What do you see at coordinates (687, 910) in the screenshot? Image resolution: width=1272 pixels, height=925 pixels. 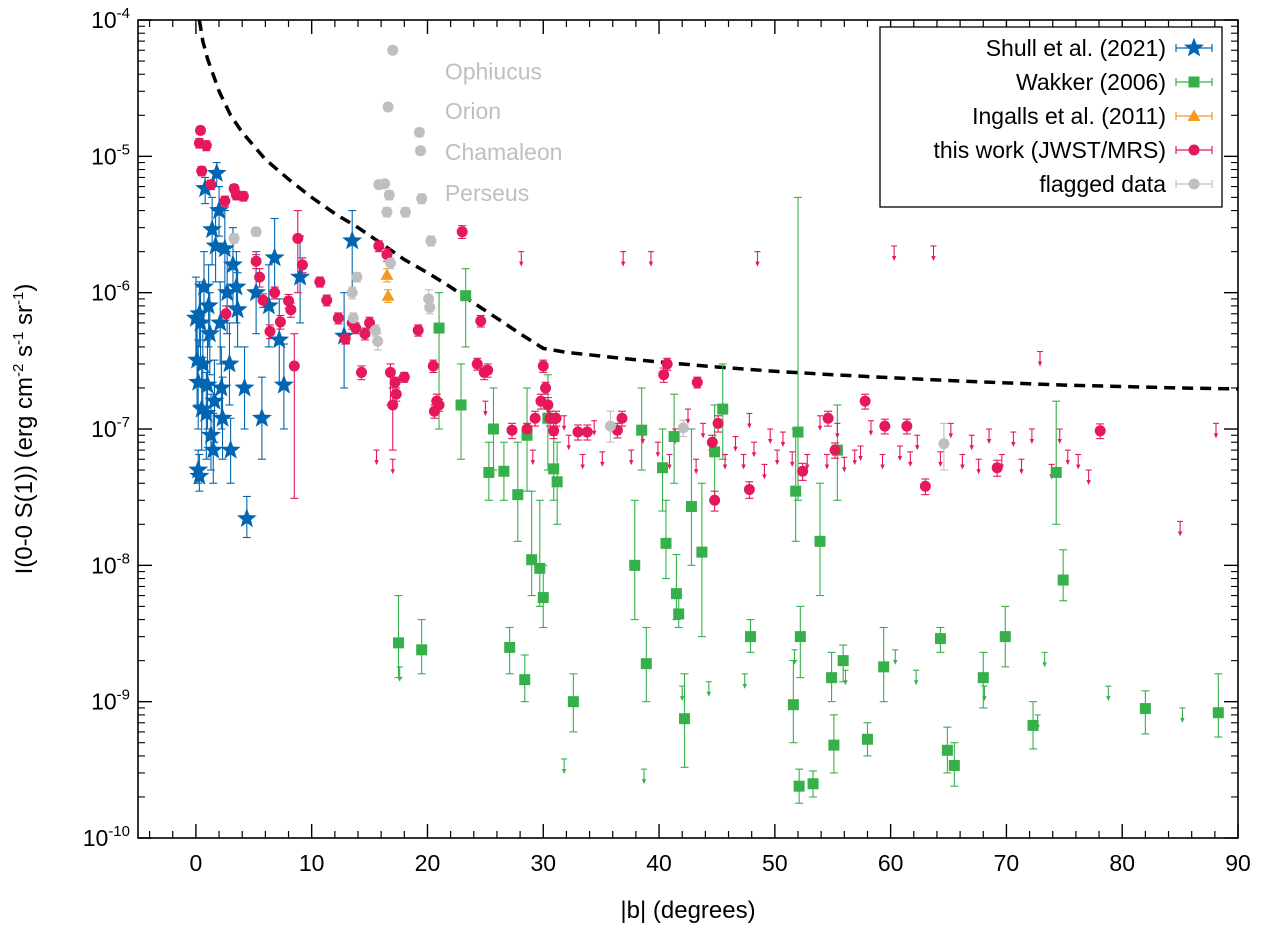 I see `x-axis-label: |b| (degrees)` at bounding box center [687, 910].